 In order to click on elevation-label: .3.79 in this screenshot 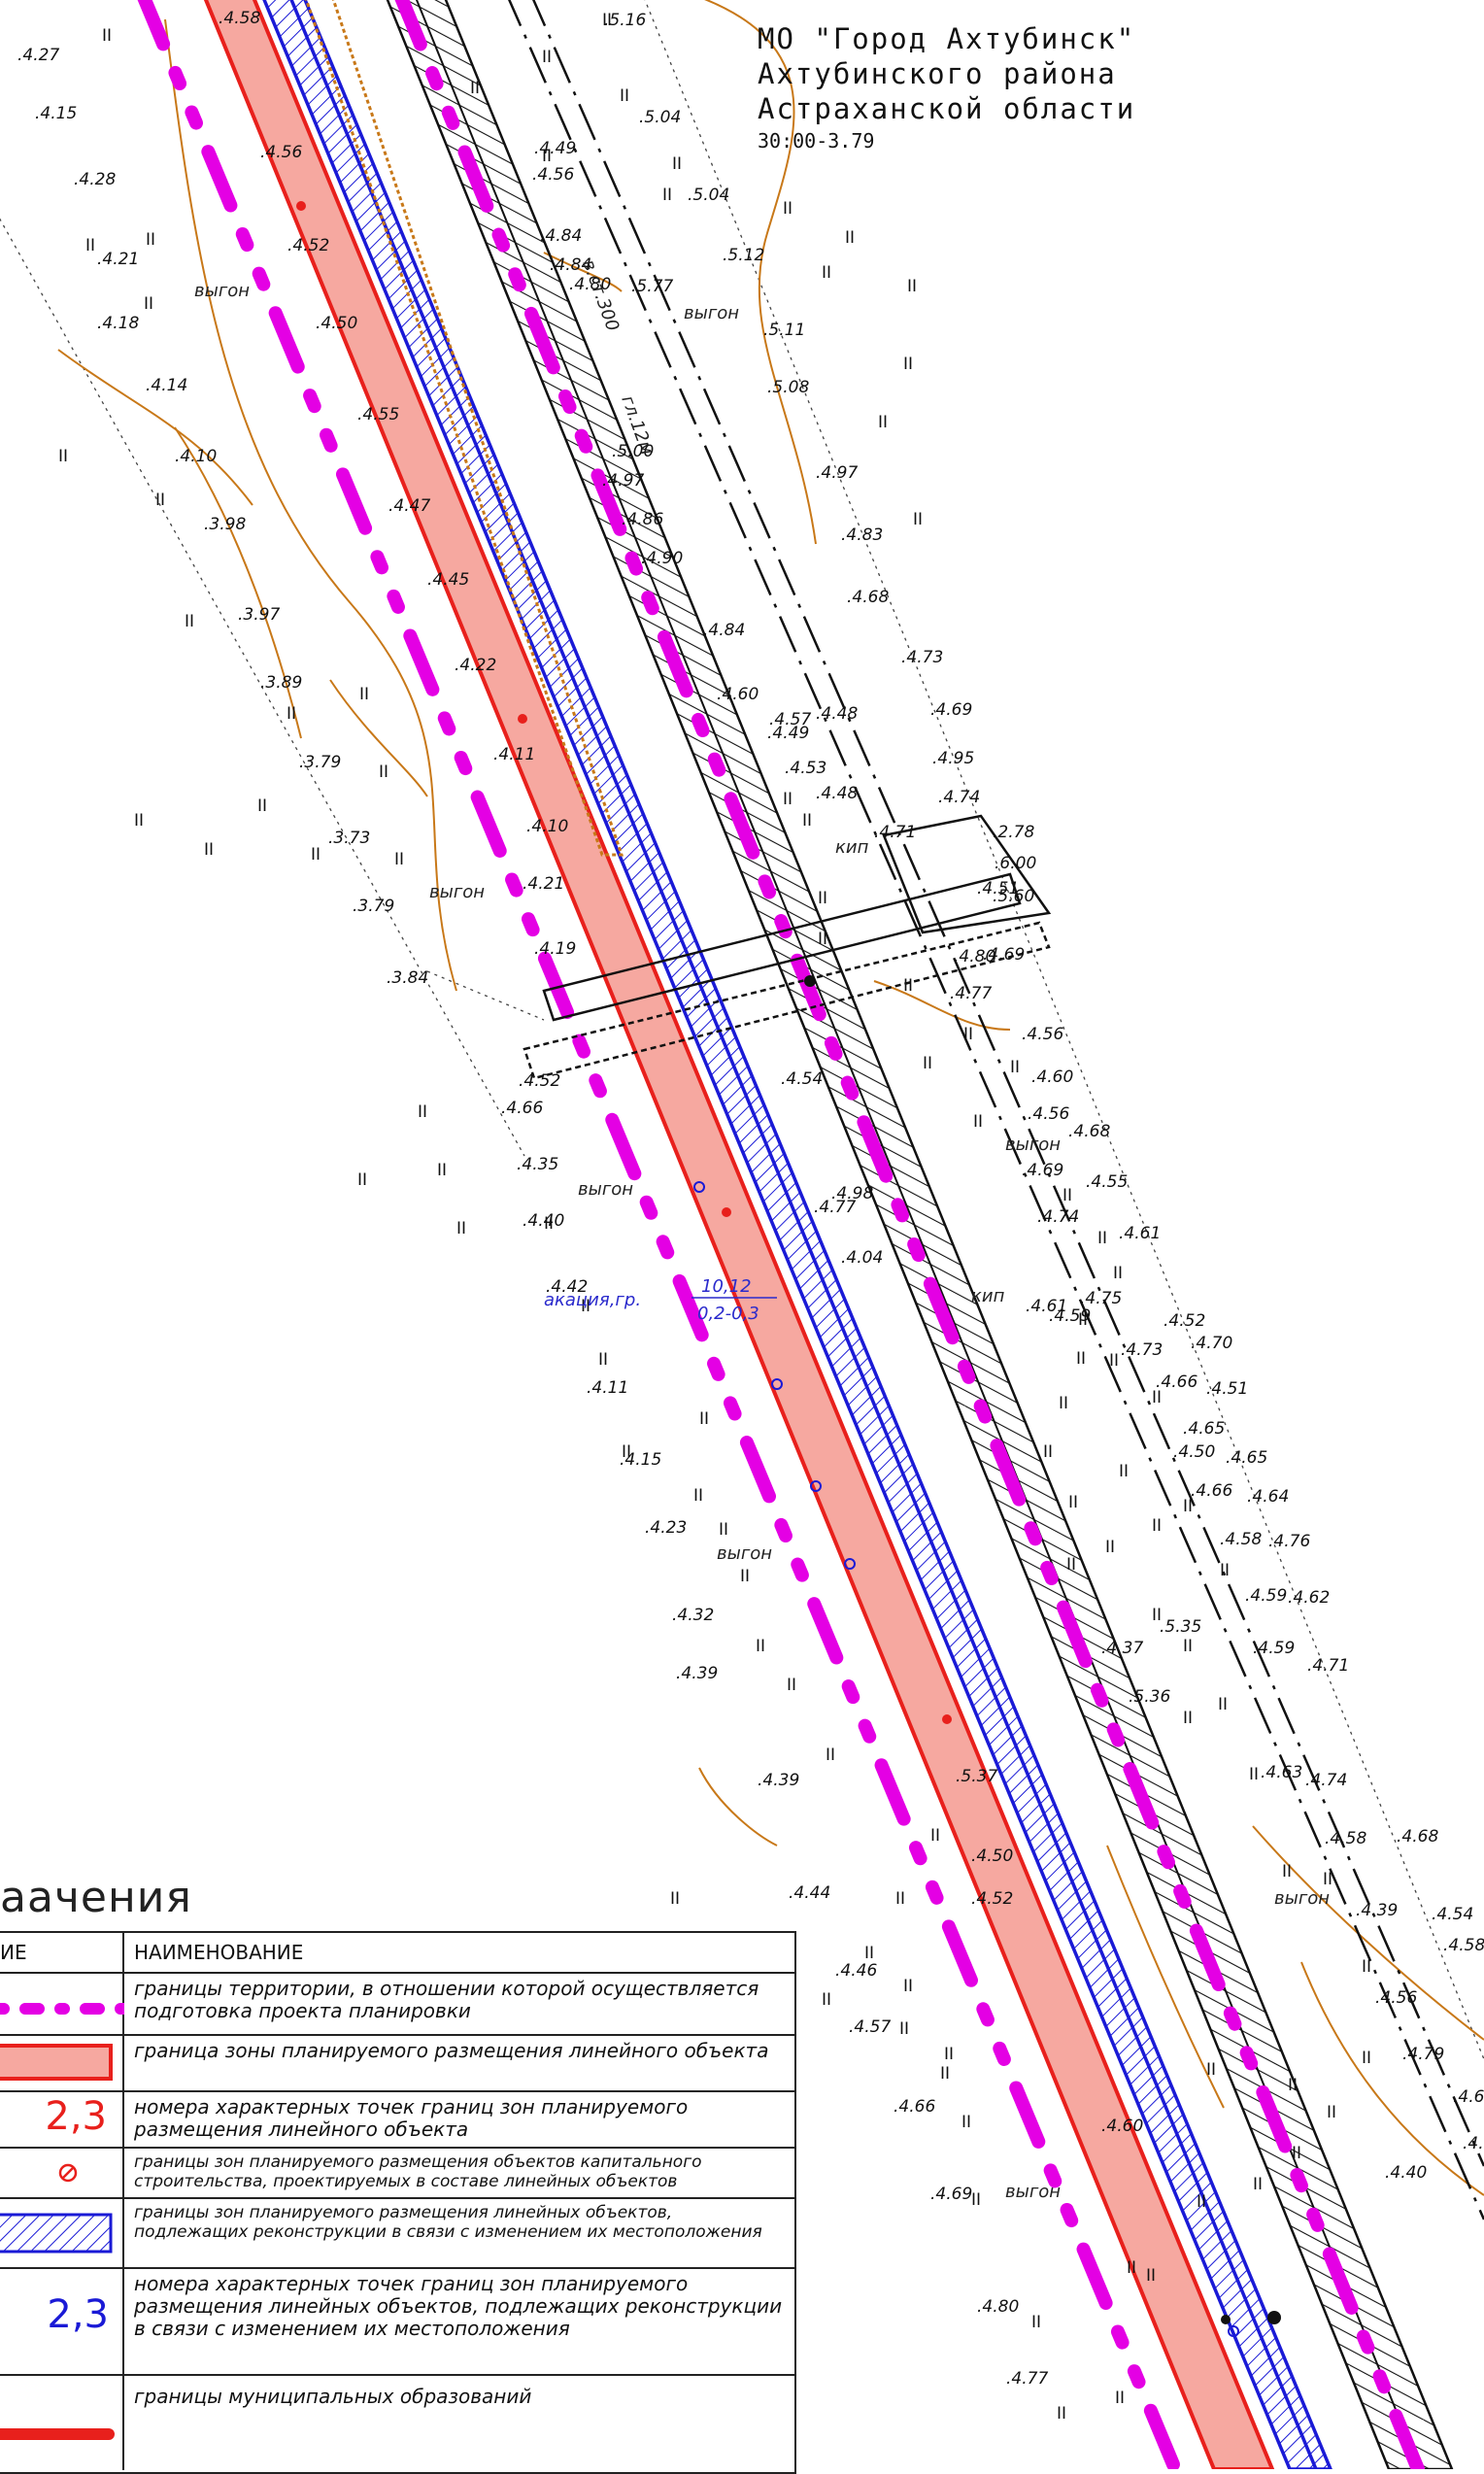, I will do `click(320, 762)`.